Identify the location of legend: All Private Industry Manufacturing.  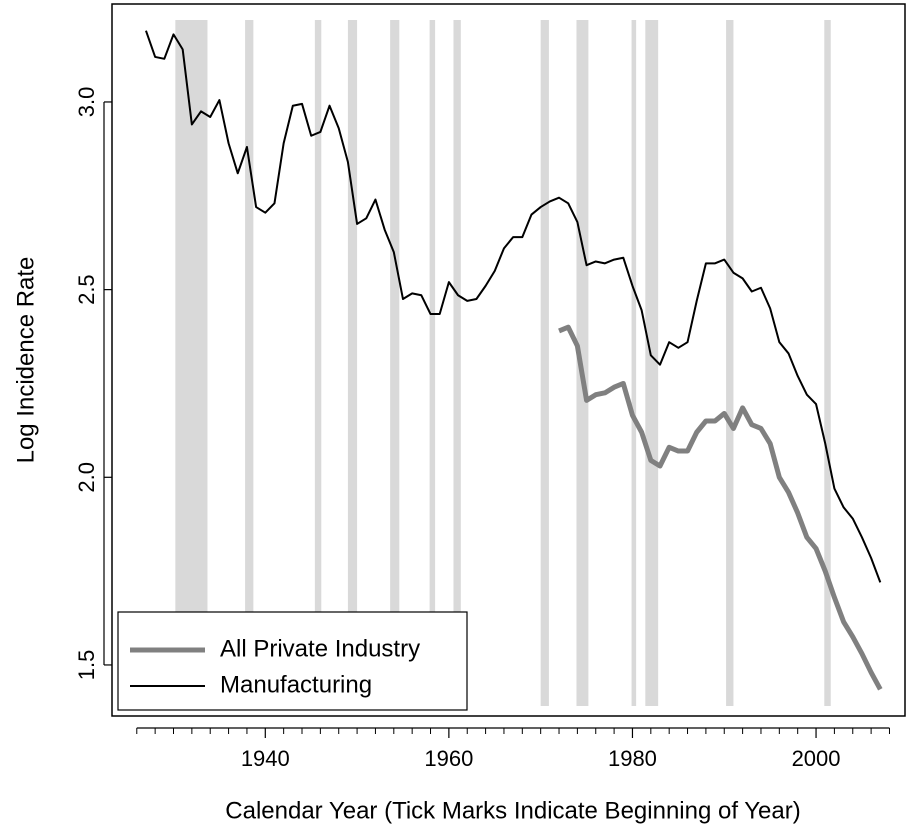
(292, 661).